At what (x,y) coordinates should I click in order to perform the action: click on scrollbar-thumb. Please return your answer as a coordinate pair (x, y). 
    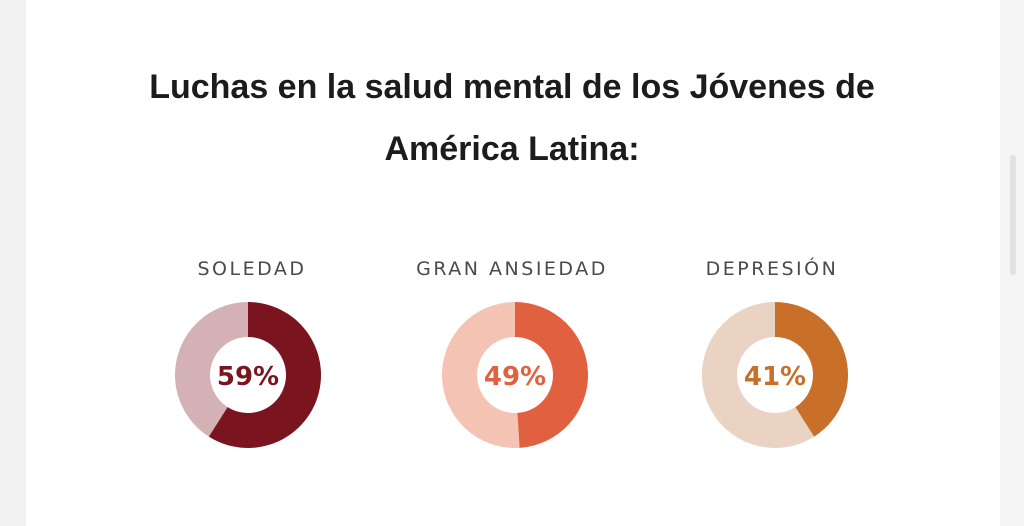
    Looking at the image, I should click on (1013, 215).